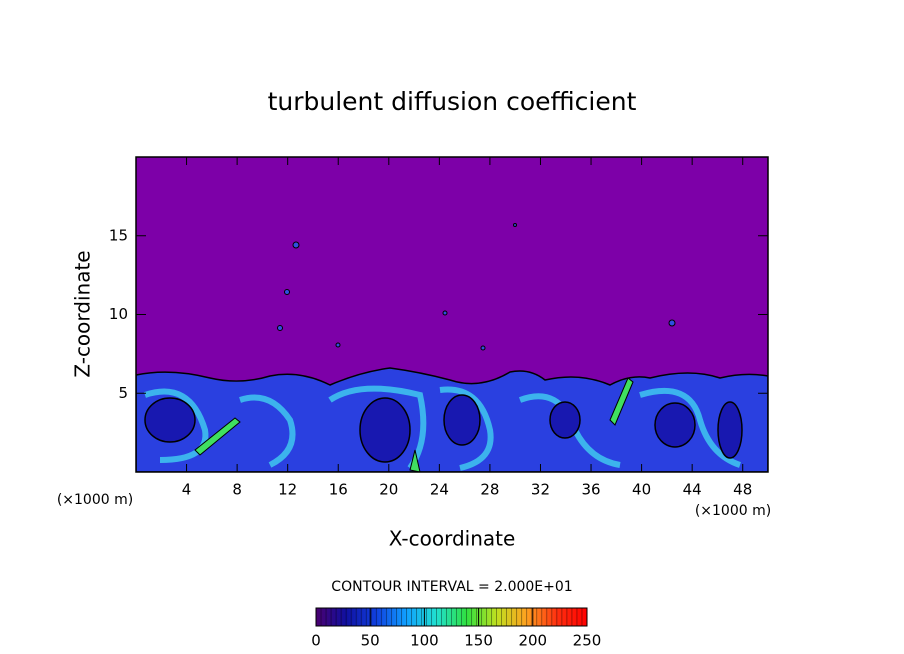 The image size is (904, 654). I want to click on specks, so click(476, 287).